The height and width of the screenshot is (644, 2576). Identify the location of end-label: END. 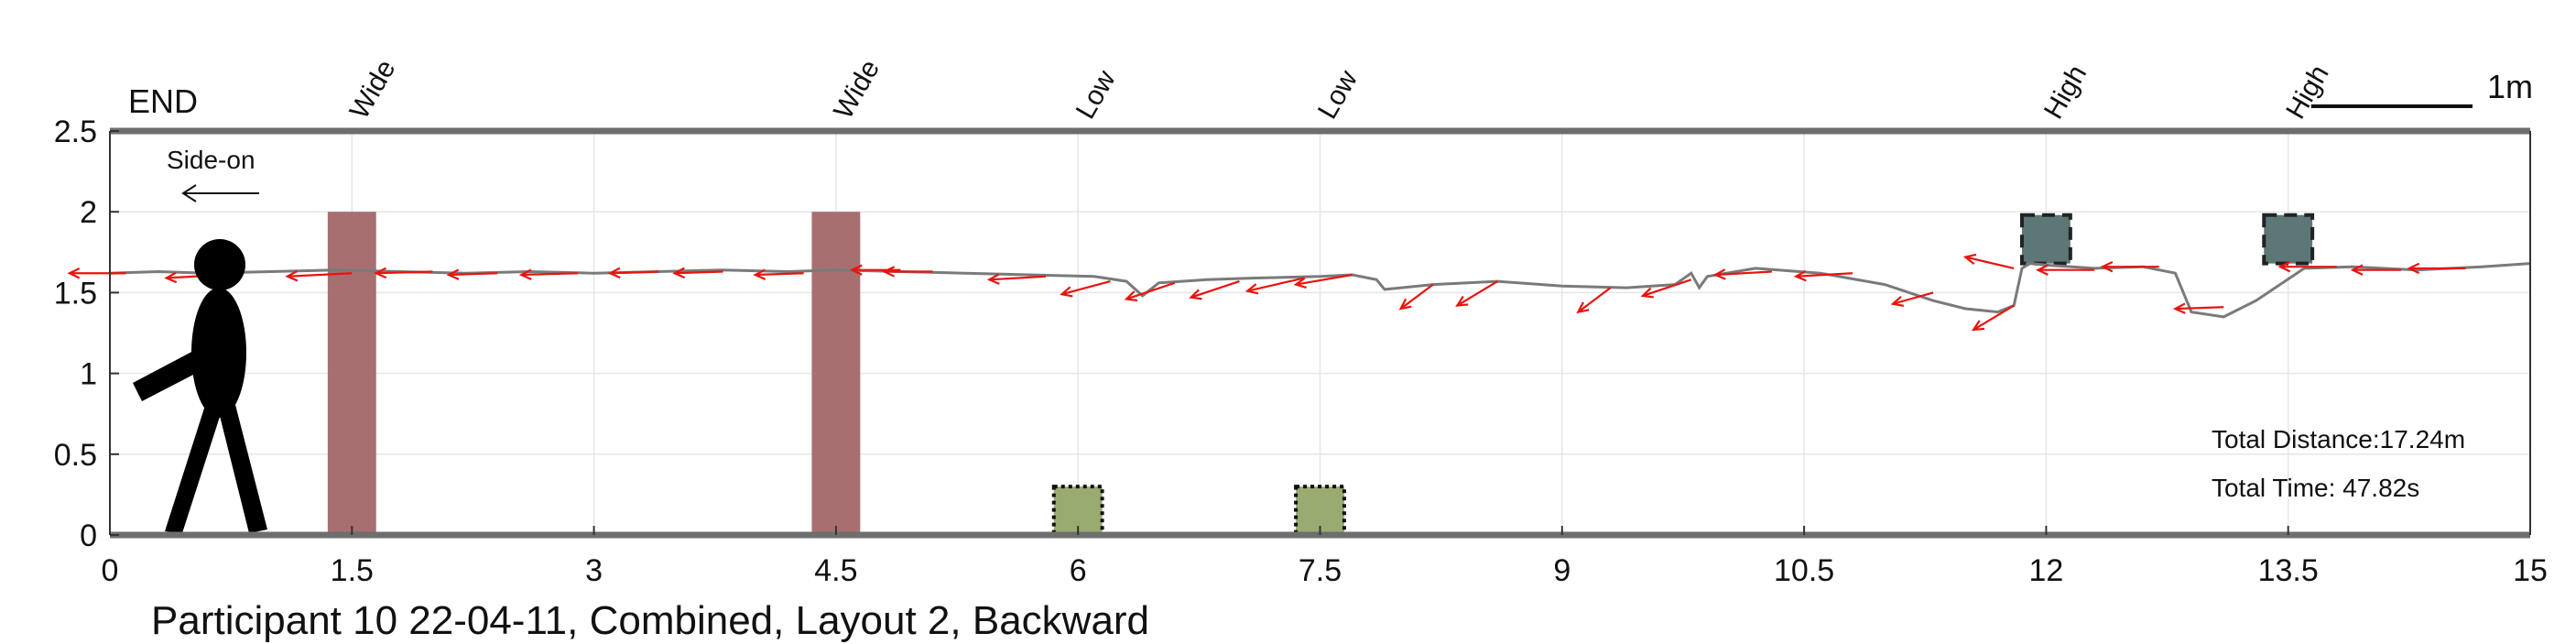
(163, 101).